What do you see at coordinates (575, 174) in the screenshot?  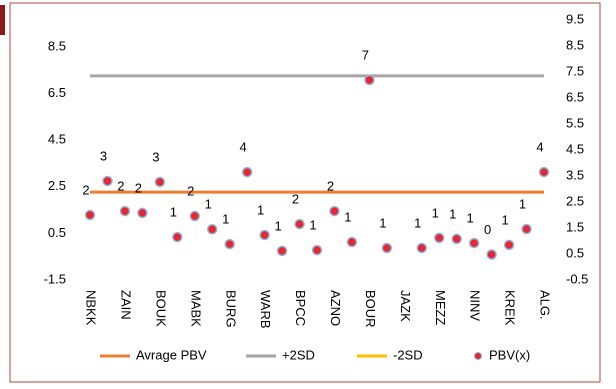 I see `y2-tick-label: 3.5` at bounding box center [575, 174].